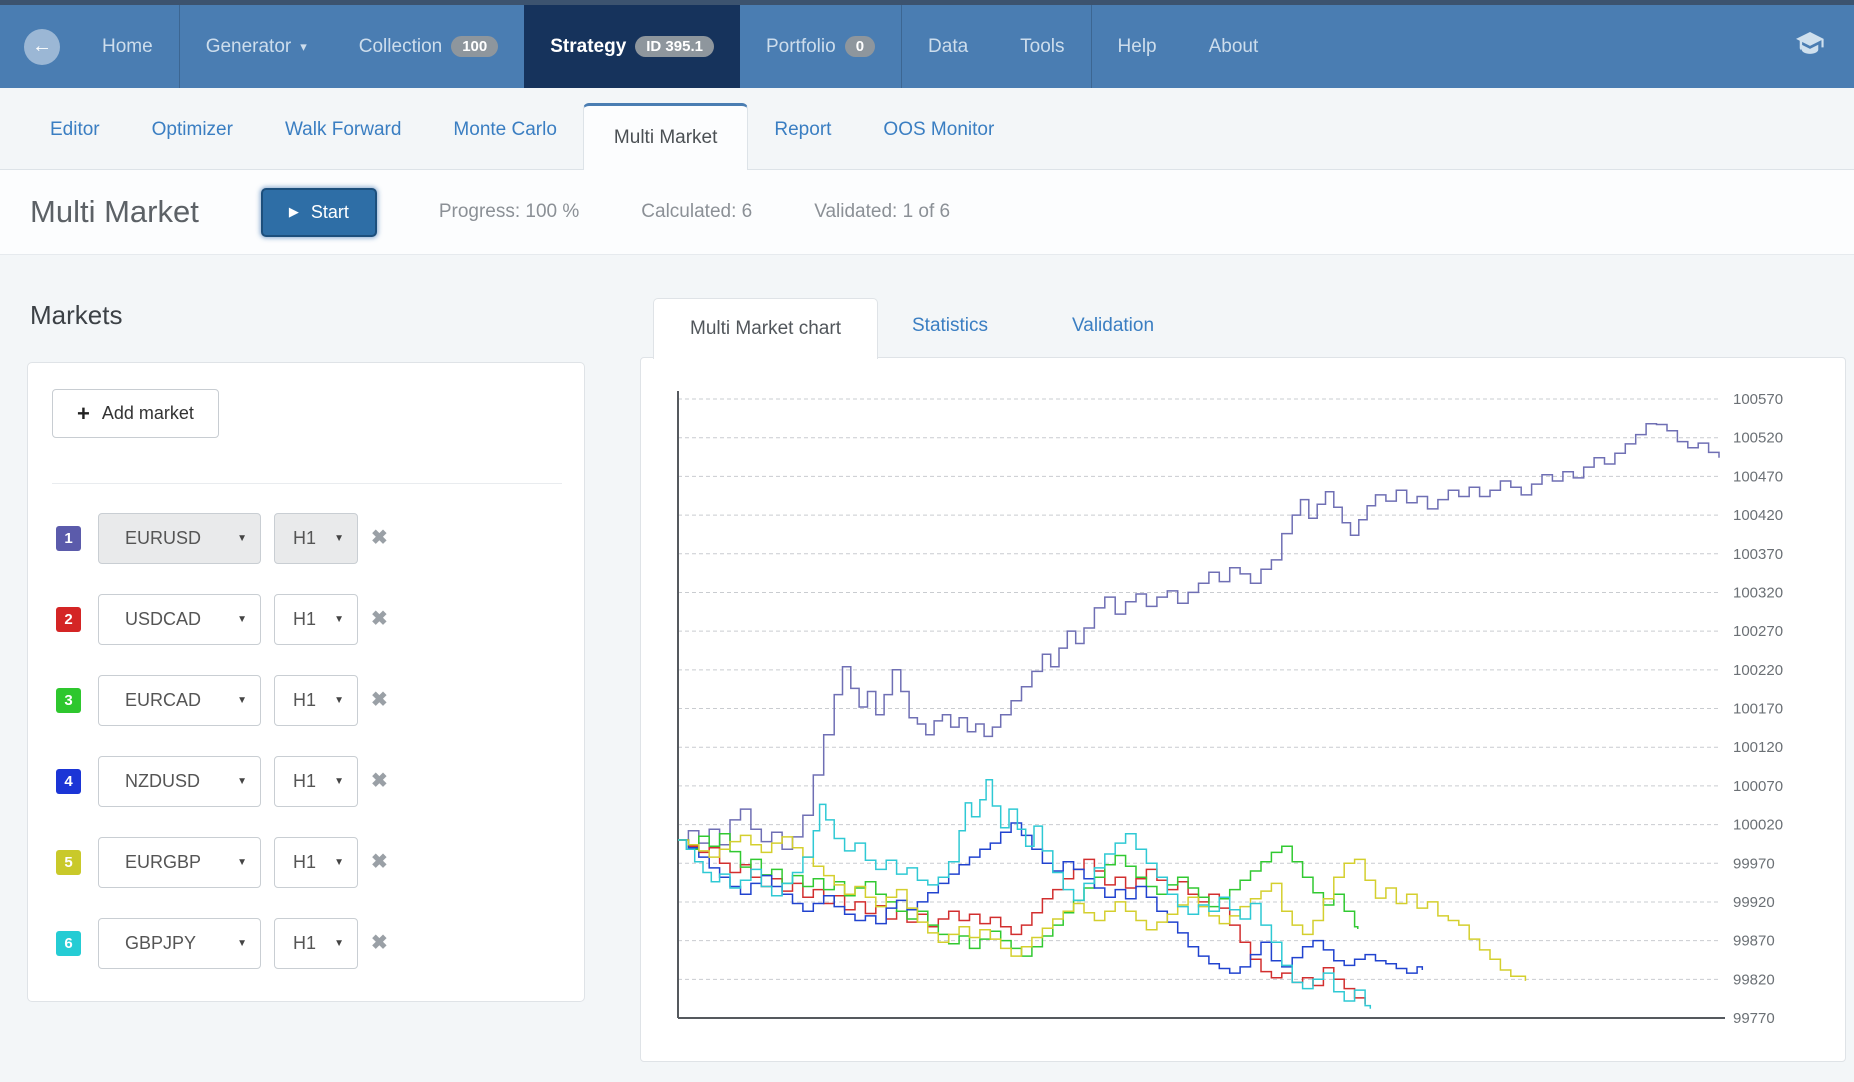  What do you see at coordinates (1758, 631) in the screenshot?
I see `y-tick-label: 100270` at bounding box center [1758, 631].